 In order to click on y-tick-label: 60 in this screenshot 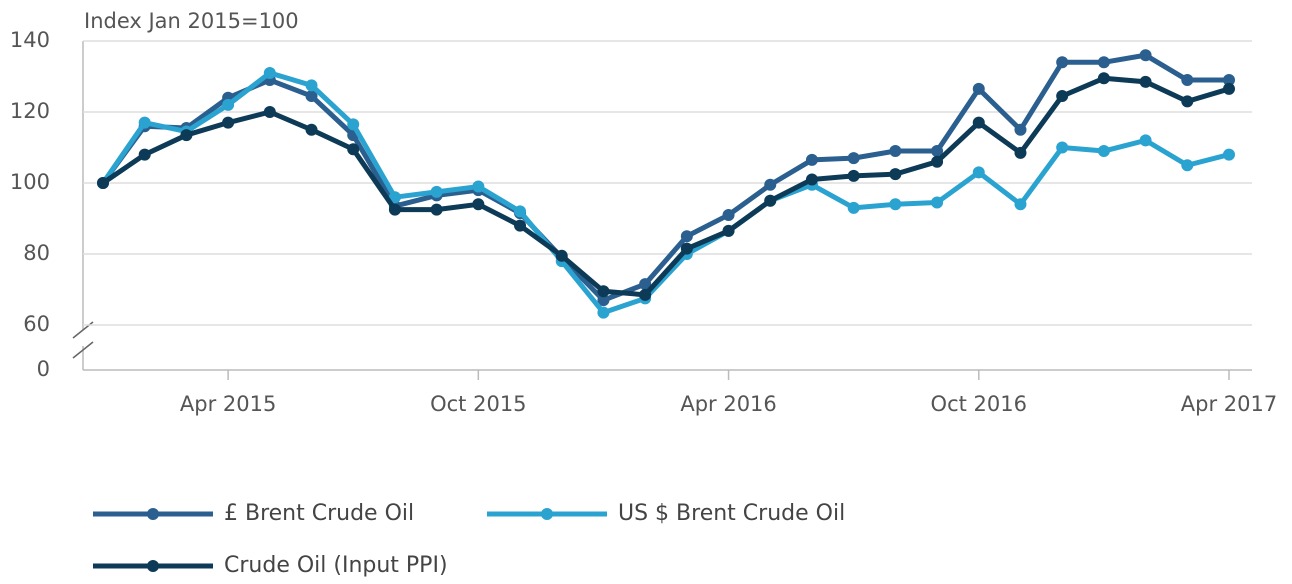, I will do `click(36, 324)`.